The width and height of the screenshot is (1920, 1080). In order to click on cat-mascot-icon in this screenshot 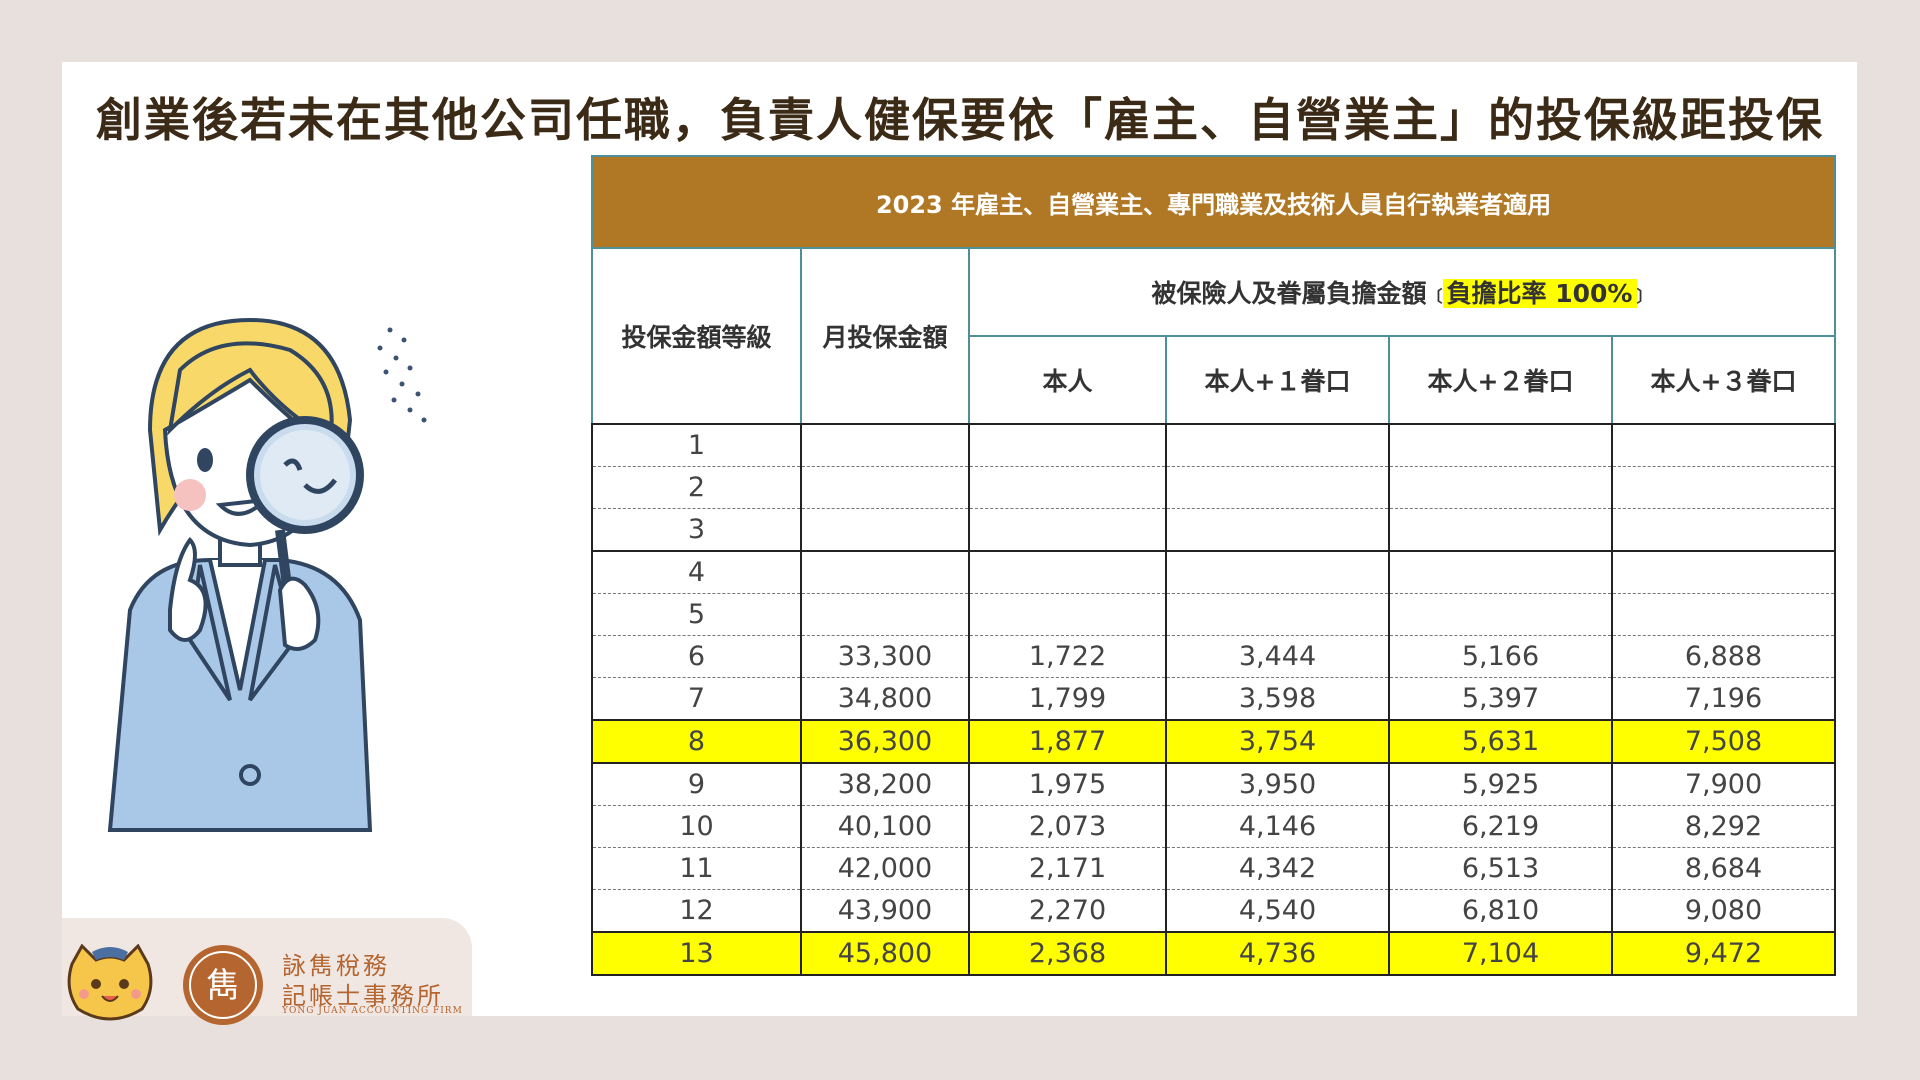, I will do `click(110, 982)`.